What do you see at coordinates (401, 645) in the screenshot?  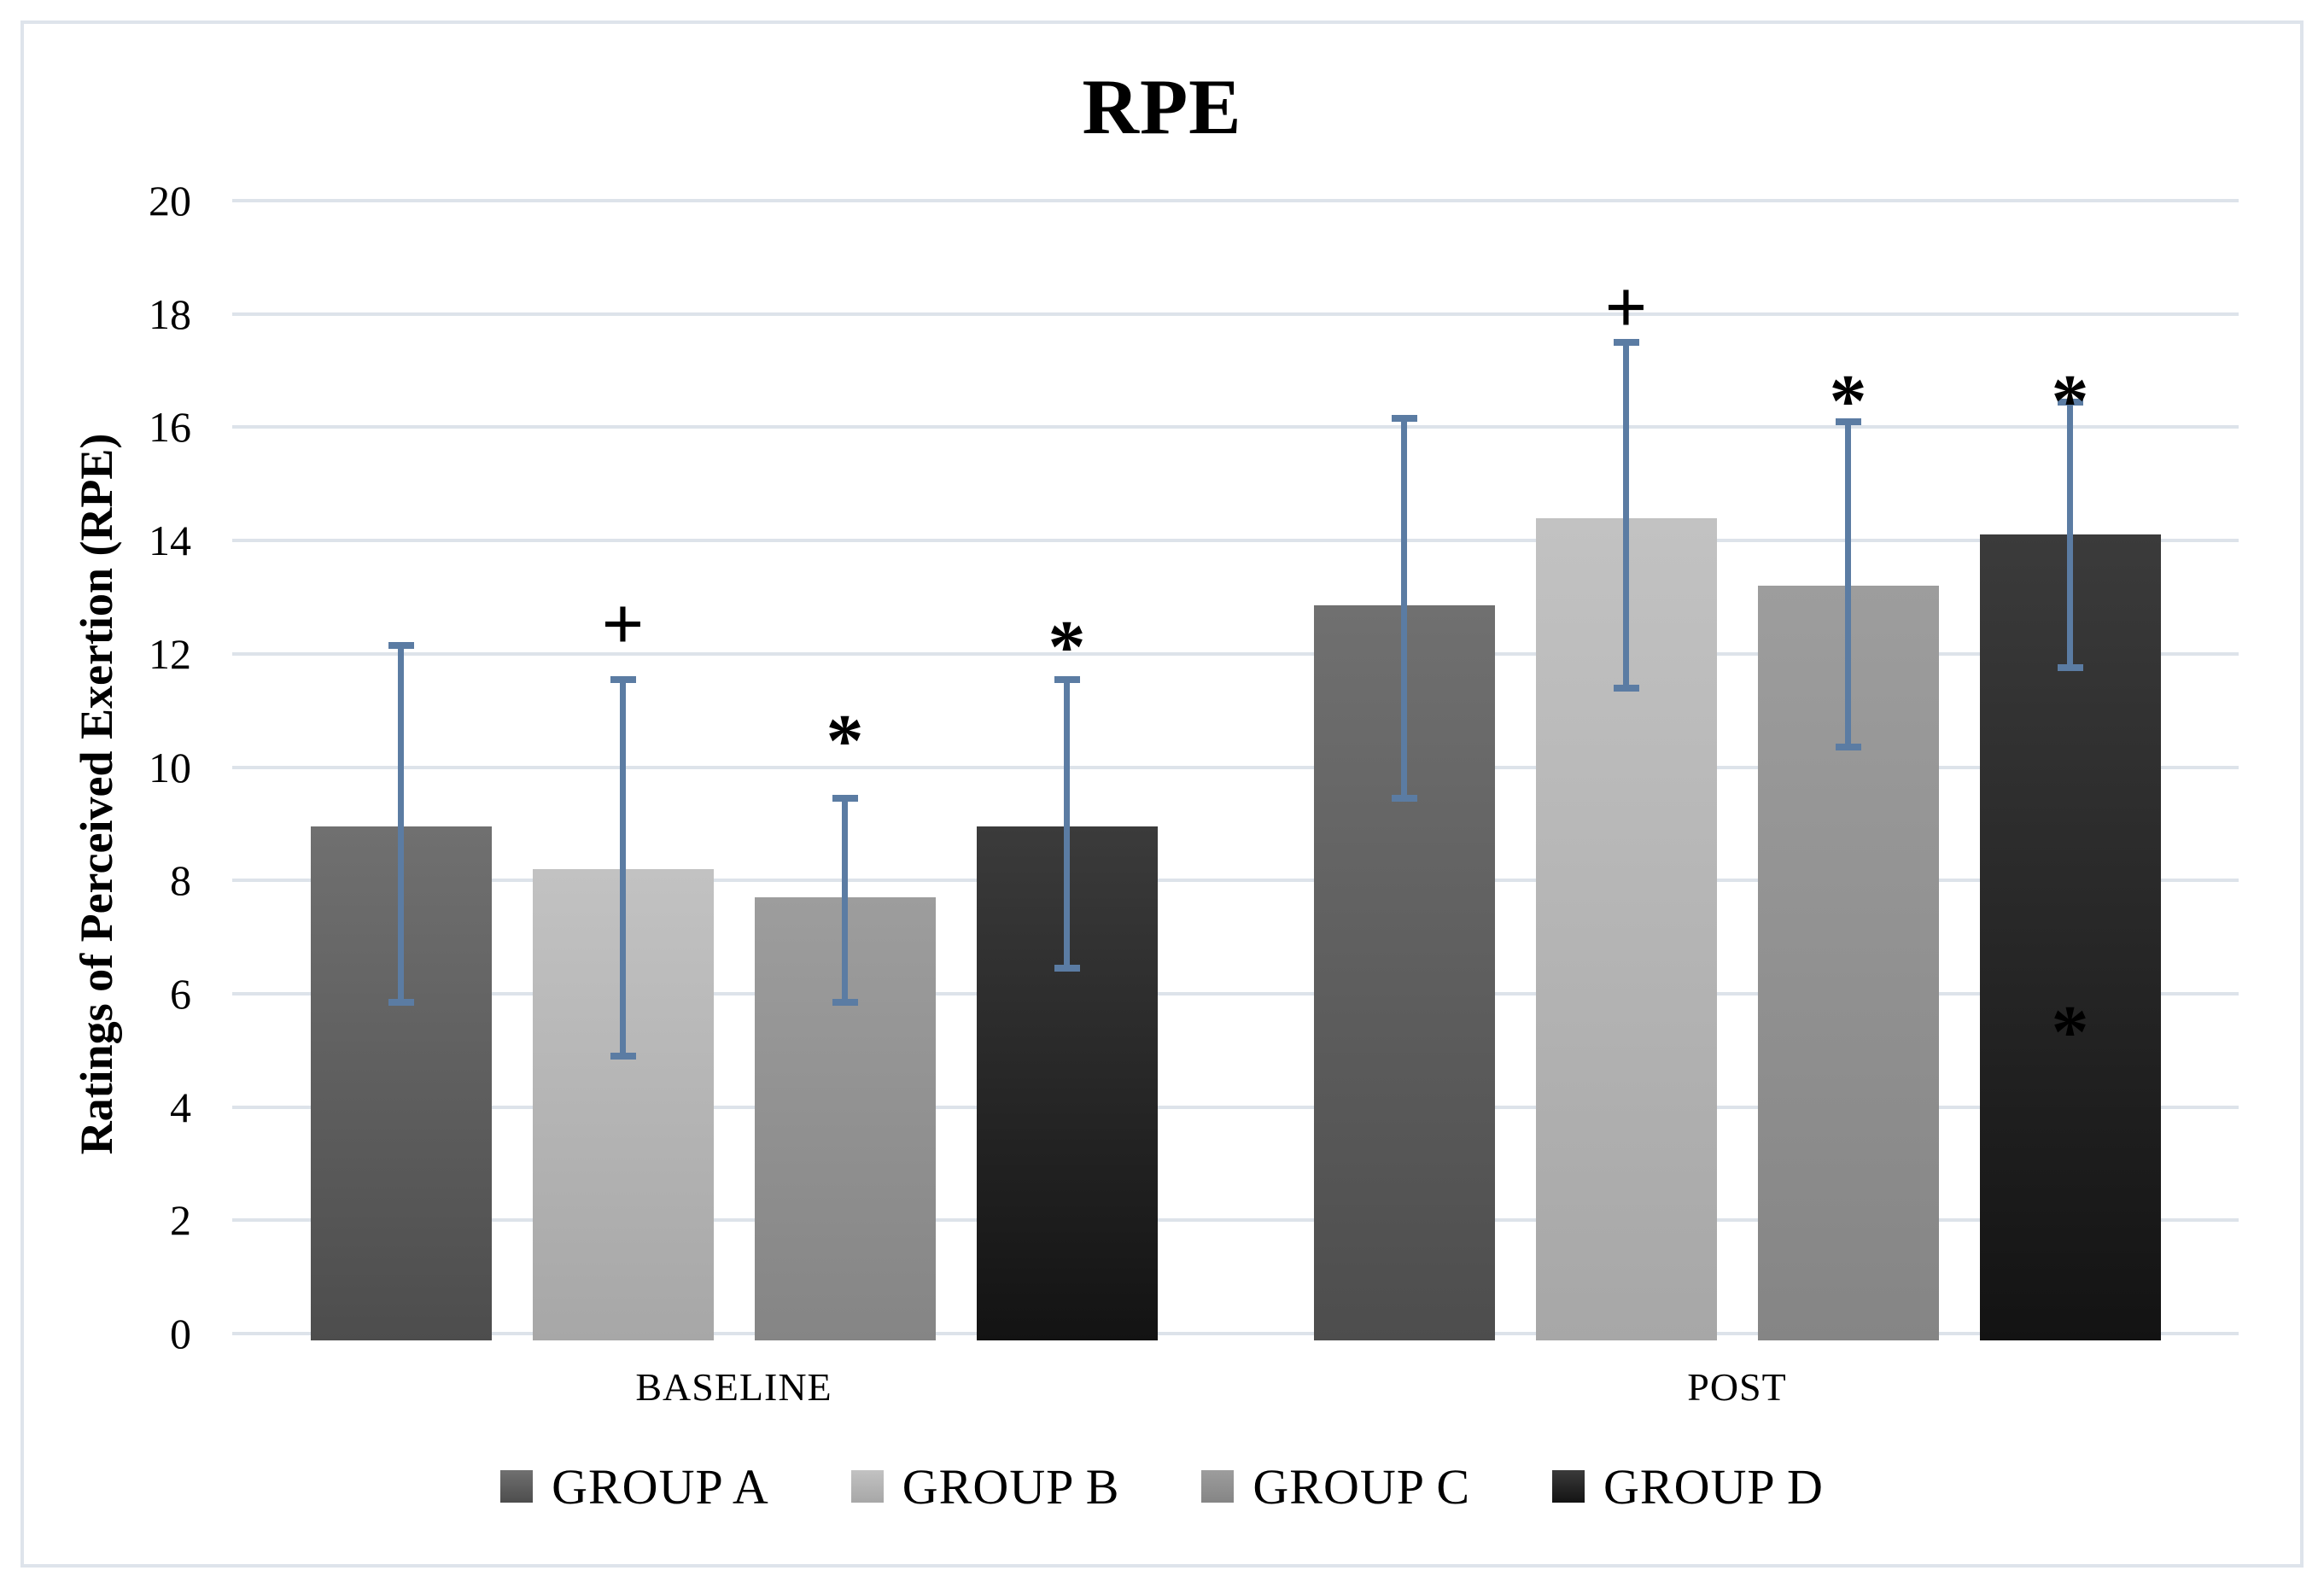 I see `error-bar-group-a-baseline-cap-top` at bounding box center [401, 645].